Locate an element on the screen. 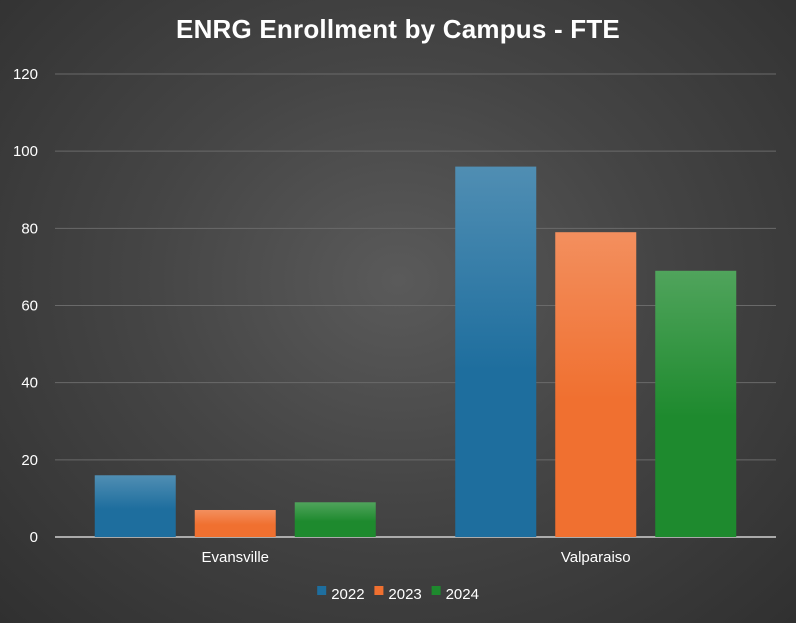 This screenshot has height=623, width=796. y-tick-label: 60 is located at coordinates (29, 306).